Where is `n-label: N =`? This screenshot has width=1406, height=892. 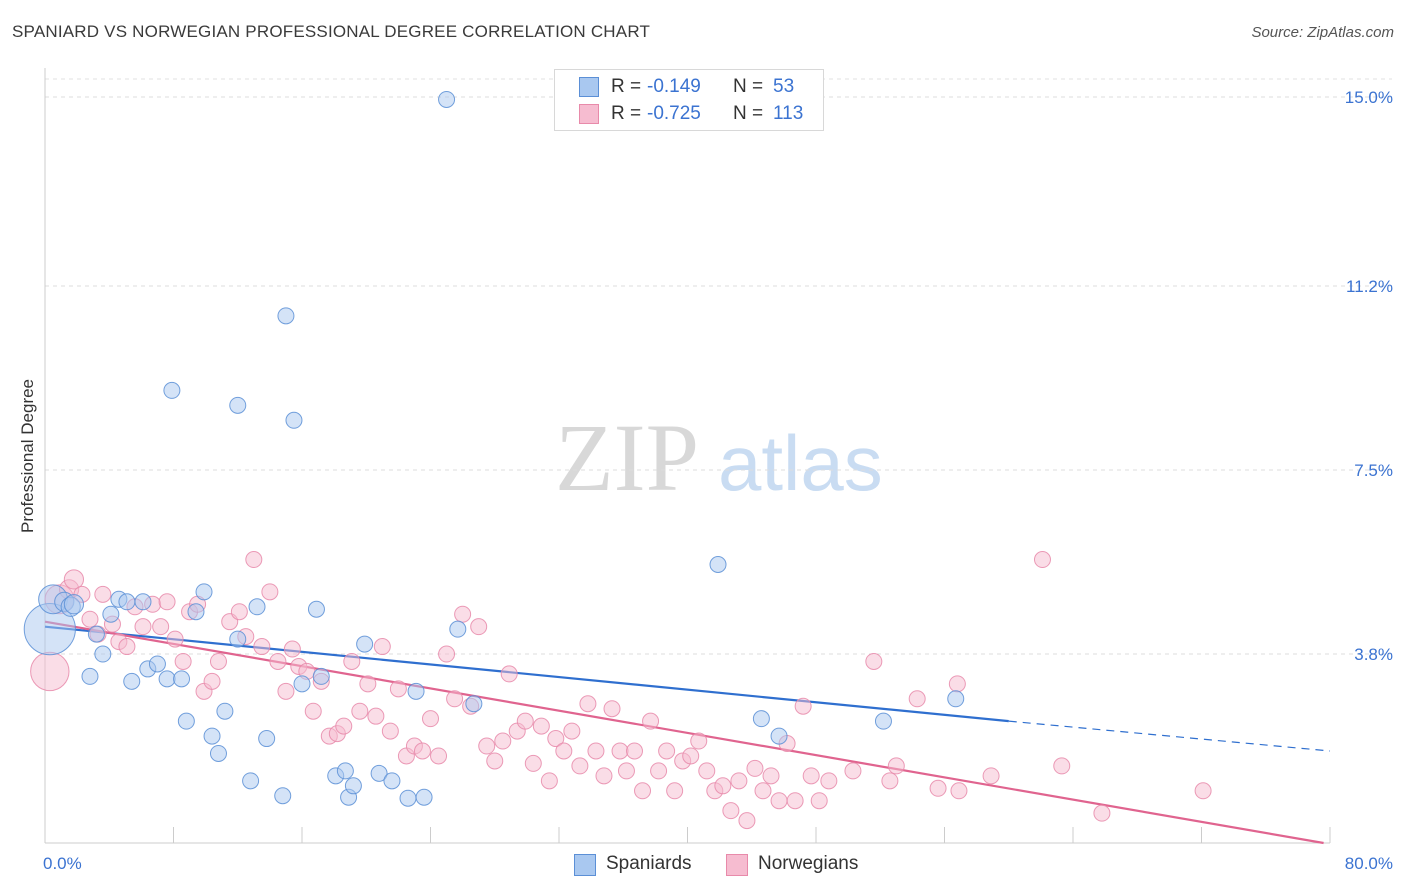
n-label: N = is located at coordinates (748, 86).